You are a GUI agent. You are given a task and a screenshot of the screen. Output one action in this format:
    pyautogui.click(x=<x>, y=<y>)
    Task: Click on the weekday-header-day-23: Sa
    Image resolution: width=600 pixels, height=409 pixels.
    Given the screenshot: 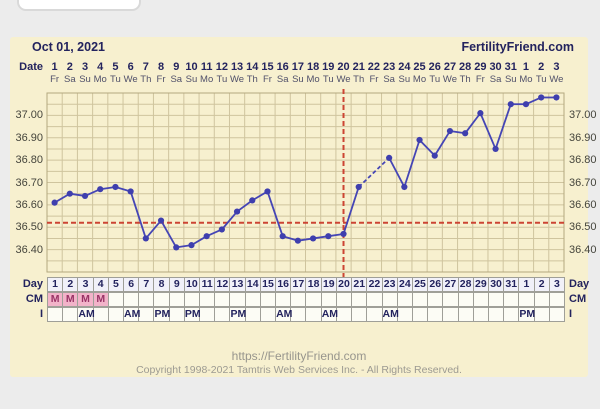 What is the action you would take?
    pyautogui.click(x=389, y=79)
    